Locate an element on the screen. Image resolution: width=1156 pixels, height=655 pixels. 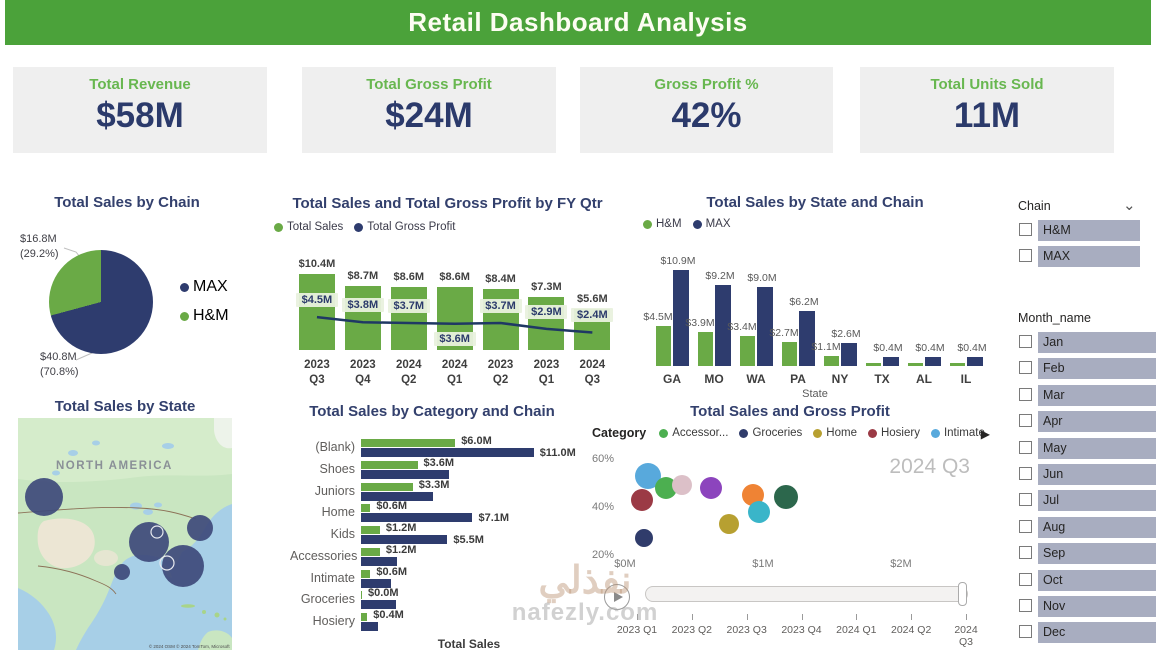
bar-hm-home is located at coordinates (366, 508).